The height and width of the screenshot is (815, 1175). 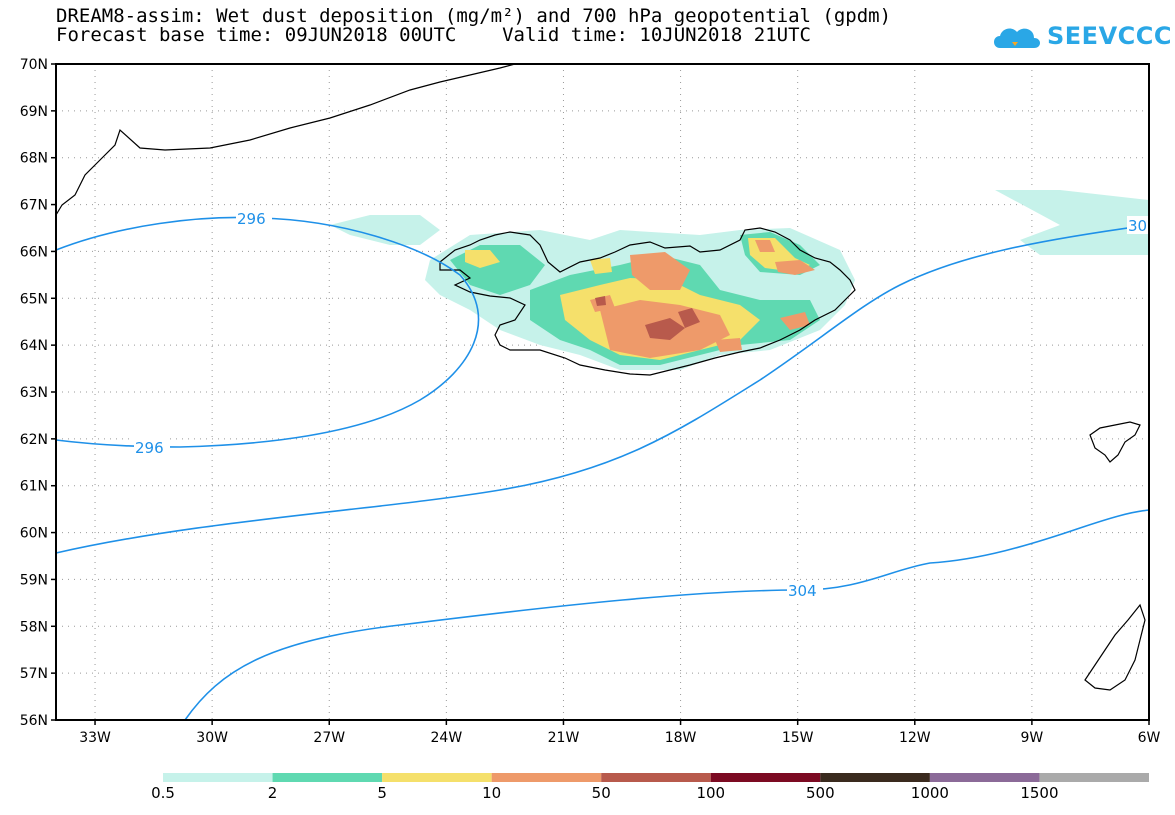 I want to click on lat-tick-label: 59N, so click(x=34, y=580).